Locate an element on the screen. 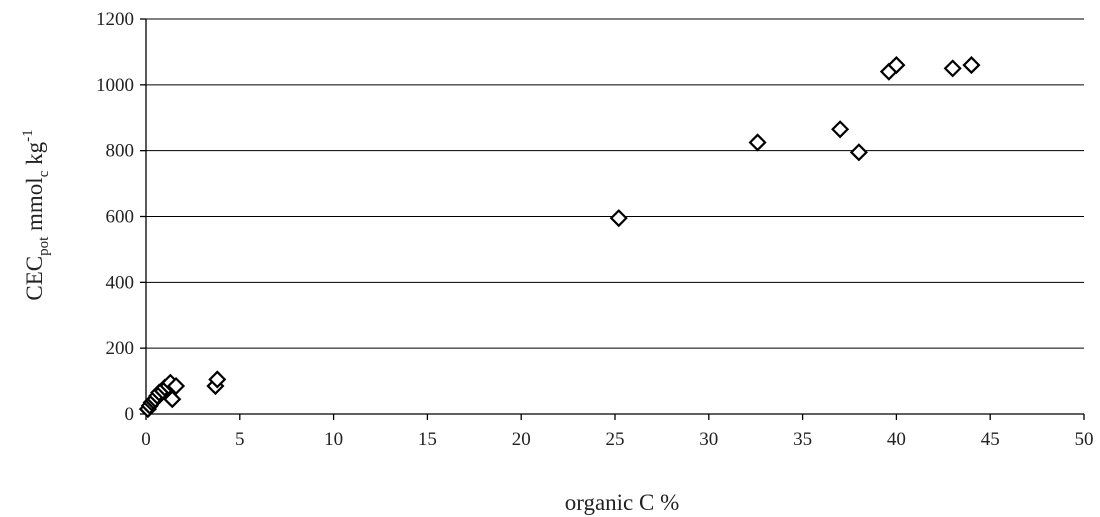 This screenshot has height=517, width=1100. y-tick-label: 400 is located at coordinates (120, 282).